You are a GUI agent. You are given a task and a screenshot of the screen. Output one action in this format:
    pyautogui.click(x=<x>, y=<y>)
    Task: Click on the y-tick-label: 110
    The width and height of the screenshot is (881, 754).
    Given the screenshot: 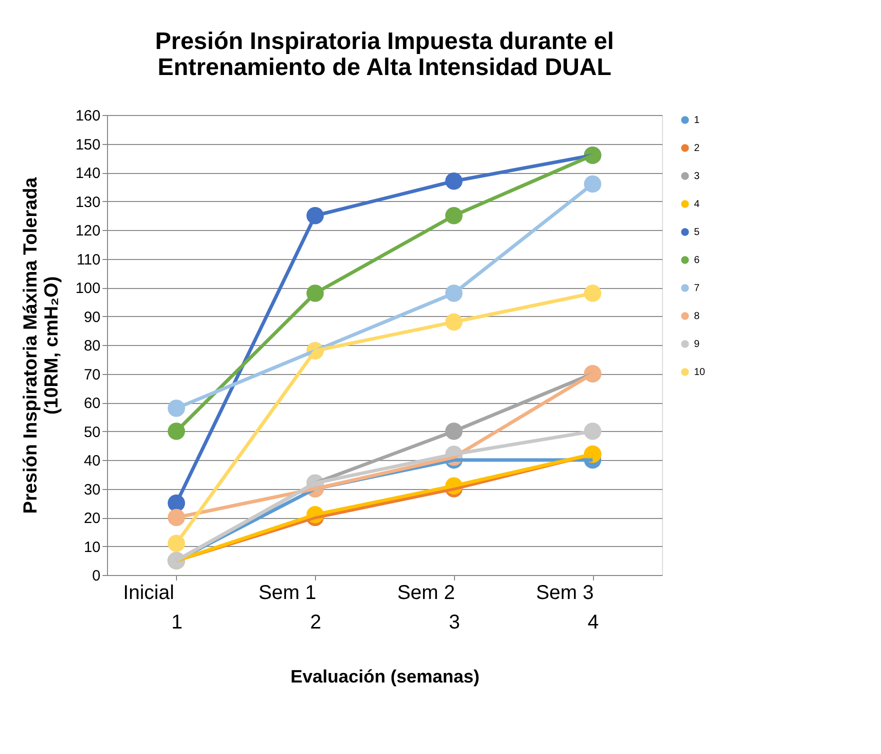 What is the action you would take?
    pyautogui.click(x=88, y=259)
    